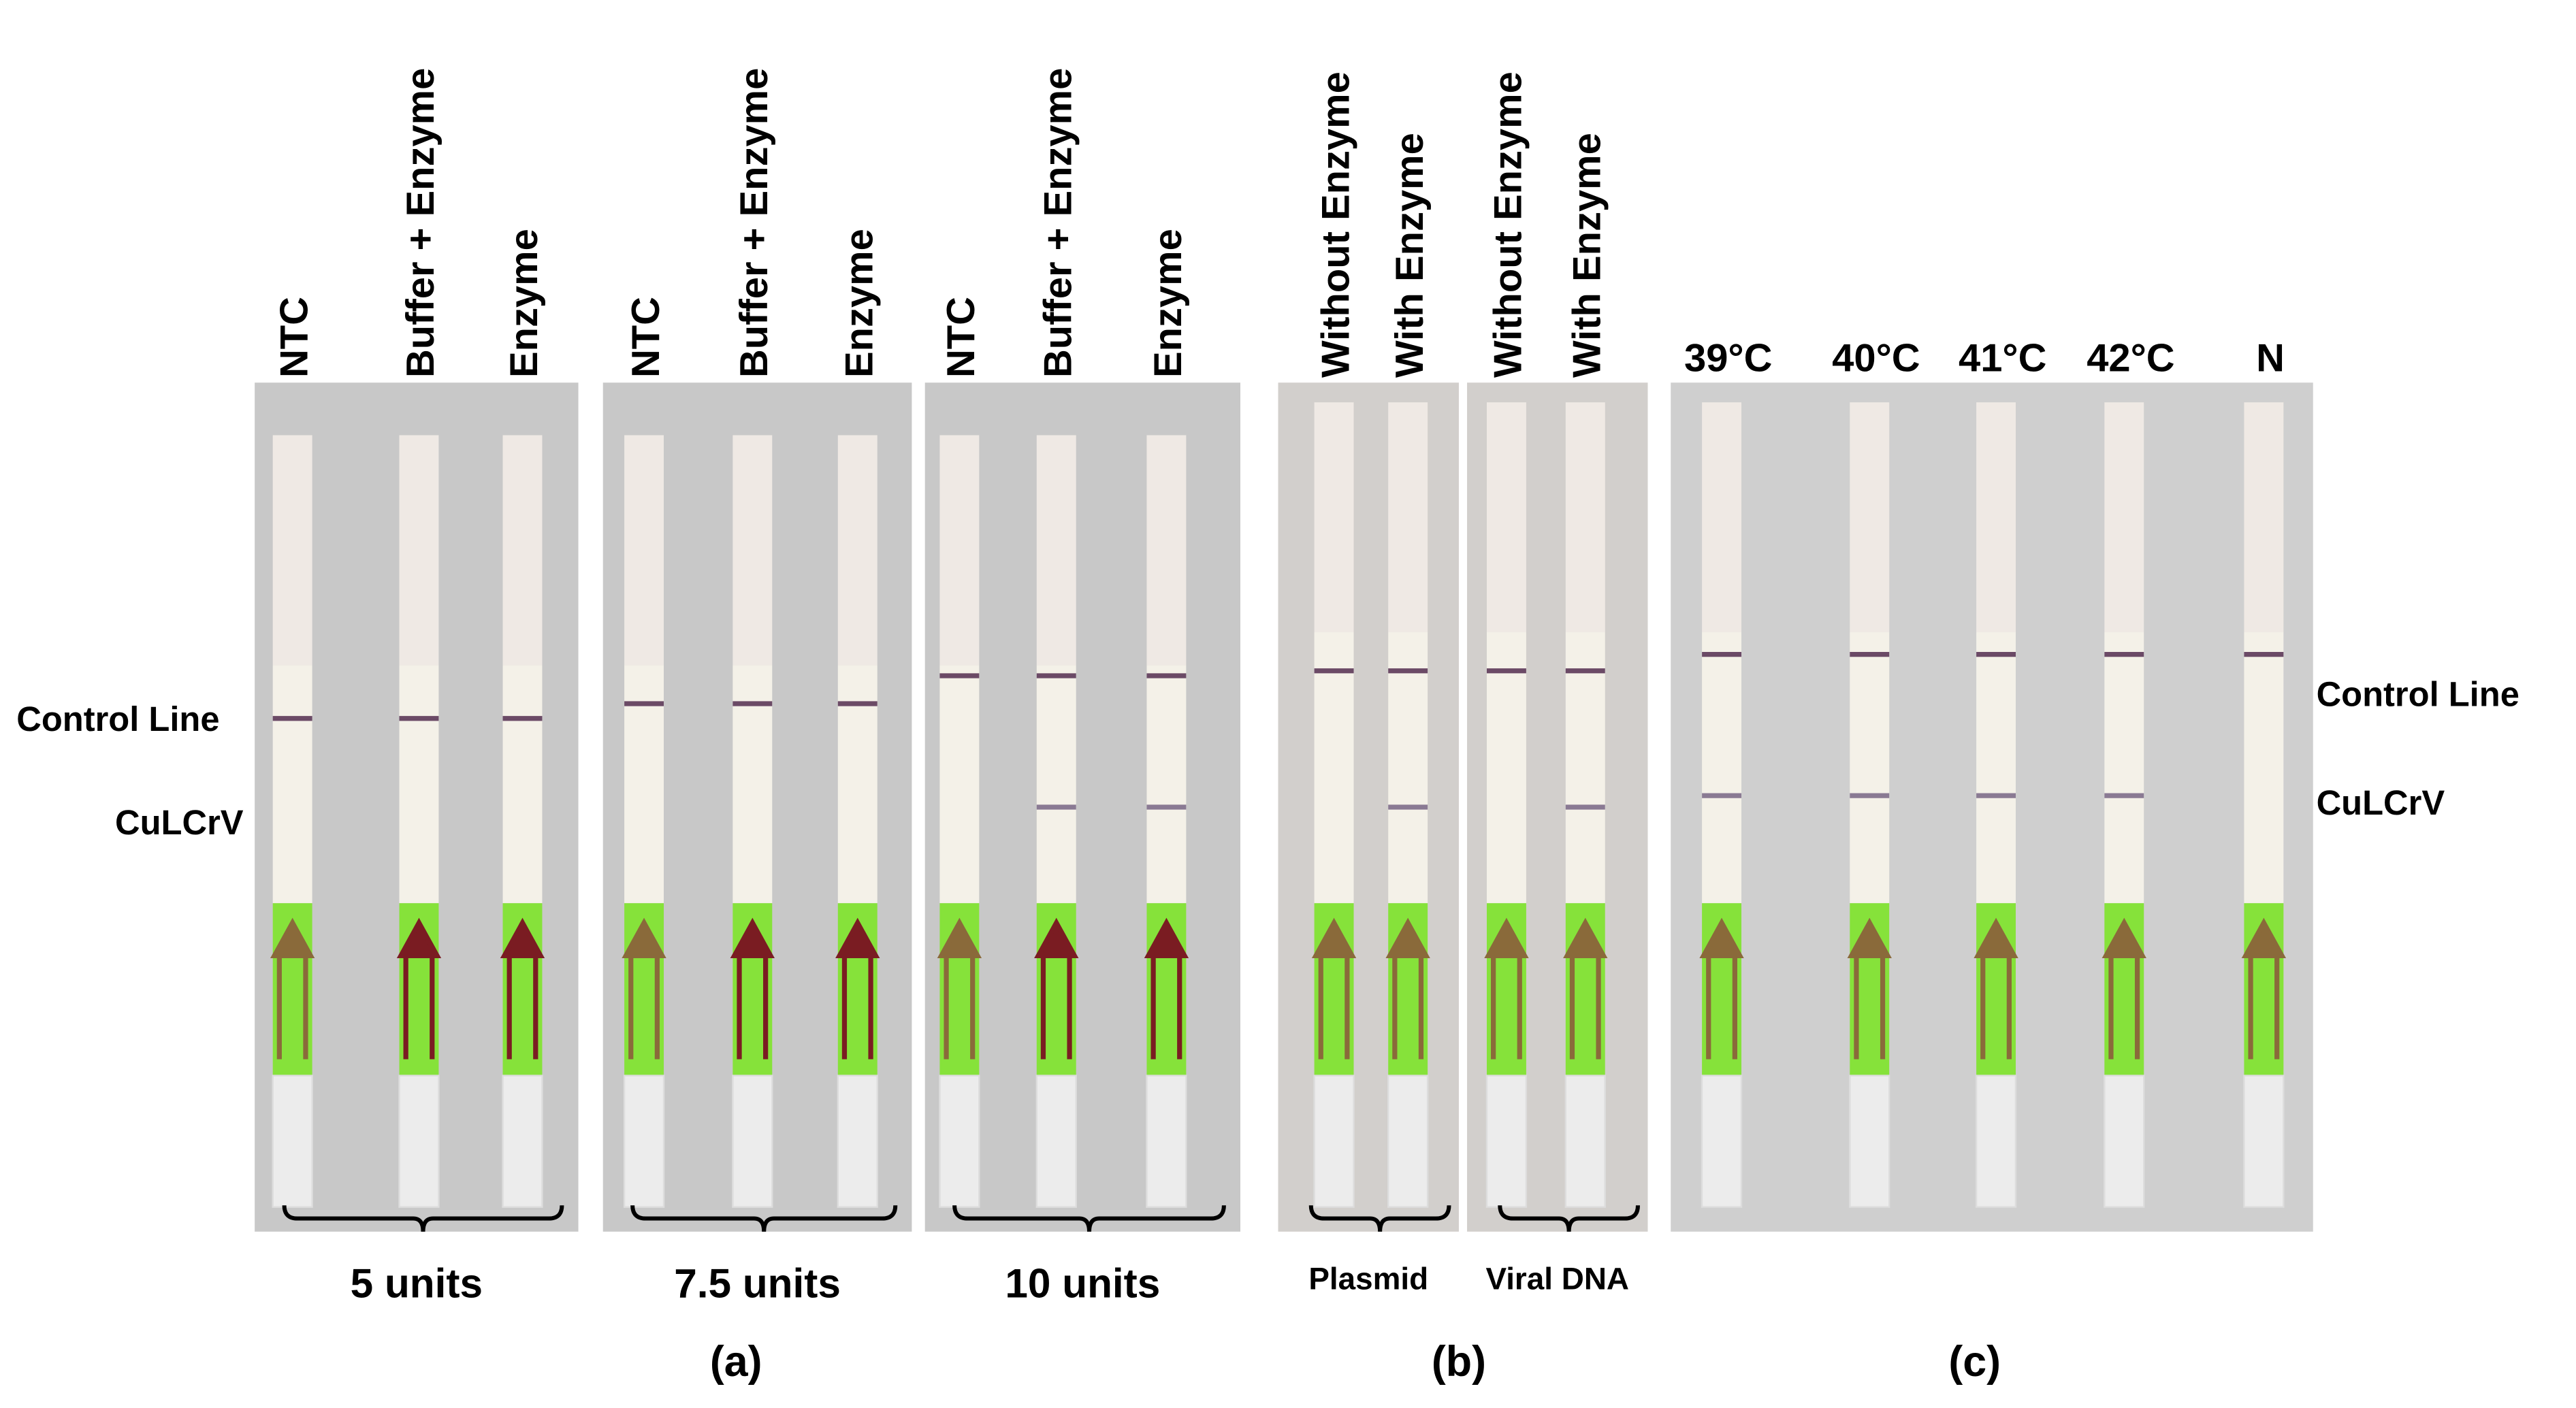  Describe the element at coordinates (1368, 807) in the screenshot. I see `panel-bg` at that location.